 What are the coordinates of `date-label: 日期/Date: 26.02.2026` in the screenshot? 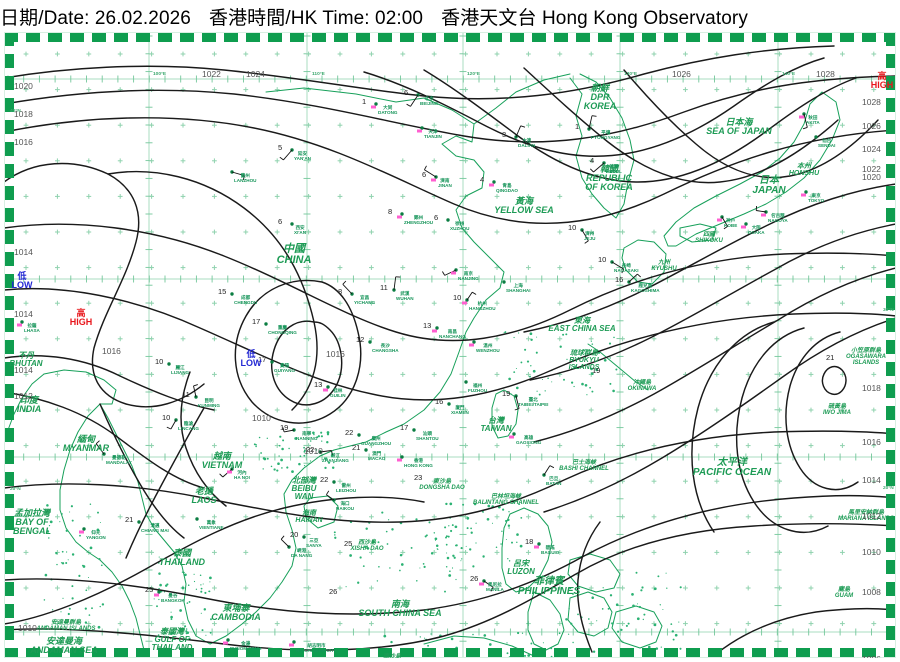 It's located at (95, 18).